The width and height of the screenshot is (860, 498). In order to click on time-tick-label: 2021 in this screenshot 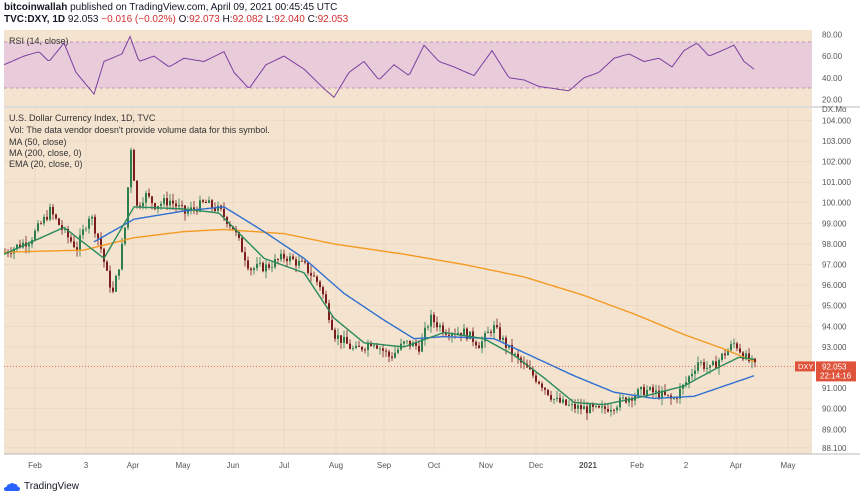, I will do `click(588, 465)`.